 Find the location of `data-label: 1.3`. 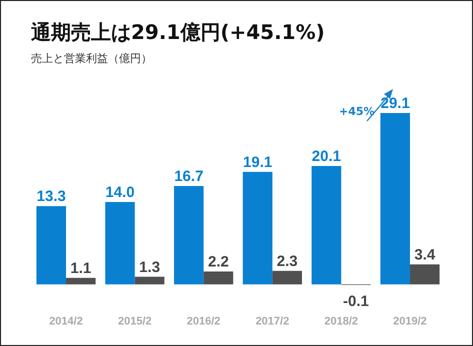

data-label: 1.3 is located at coordinates (149, 267).